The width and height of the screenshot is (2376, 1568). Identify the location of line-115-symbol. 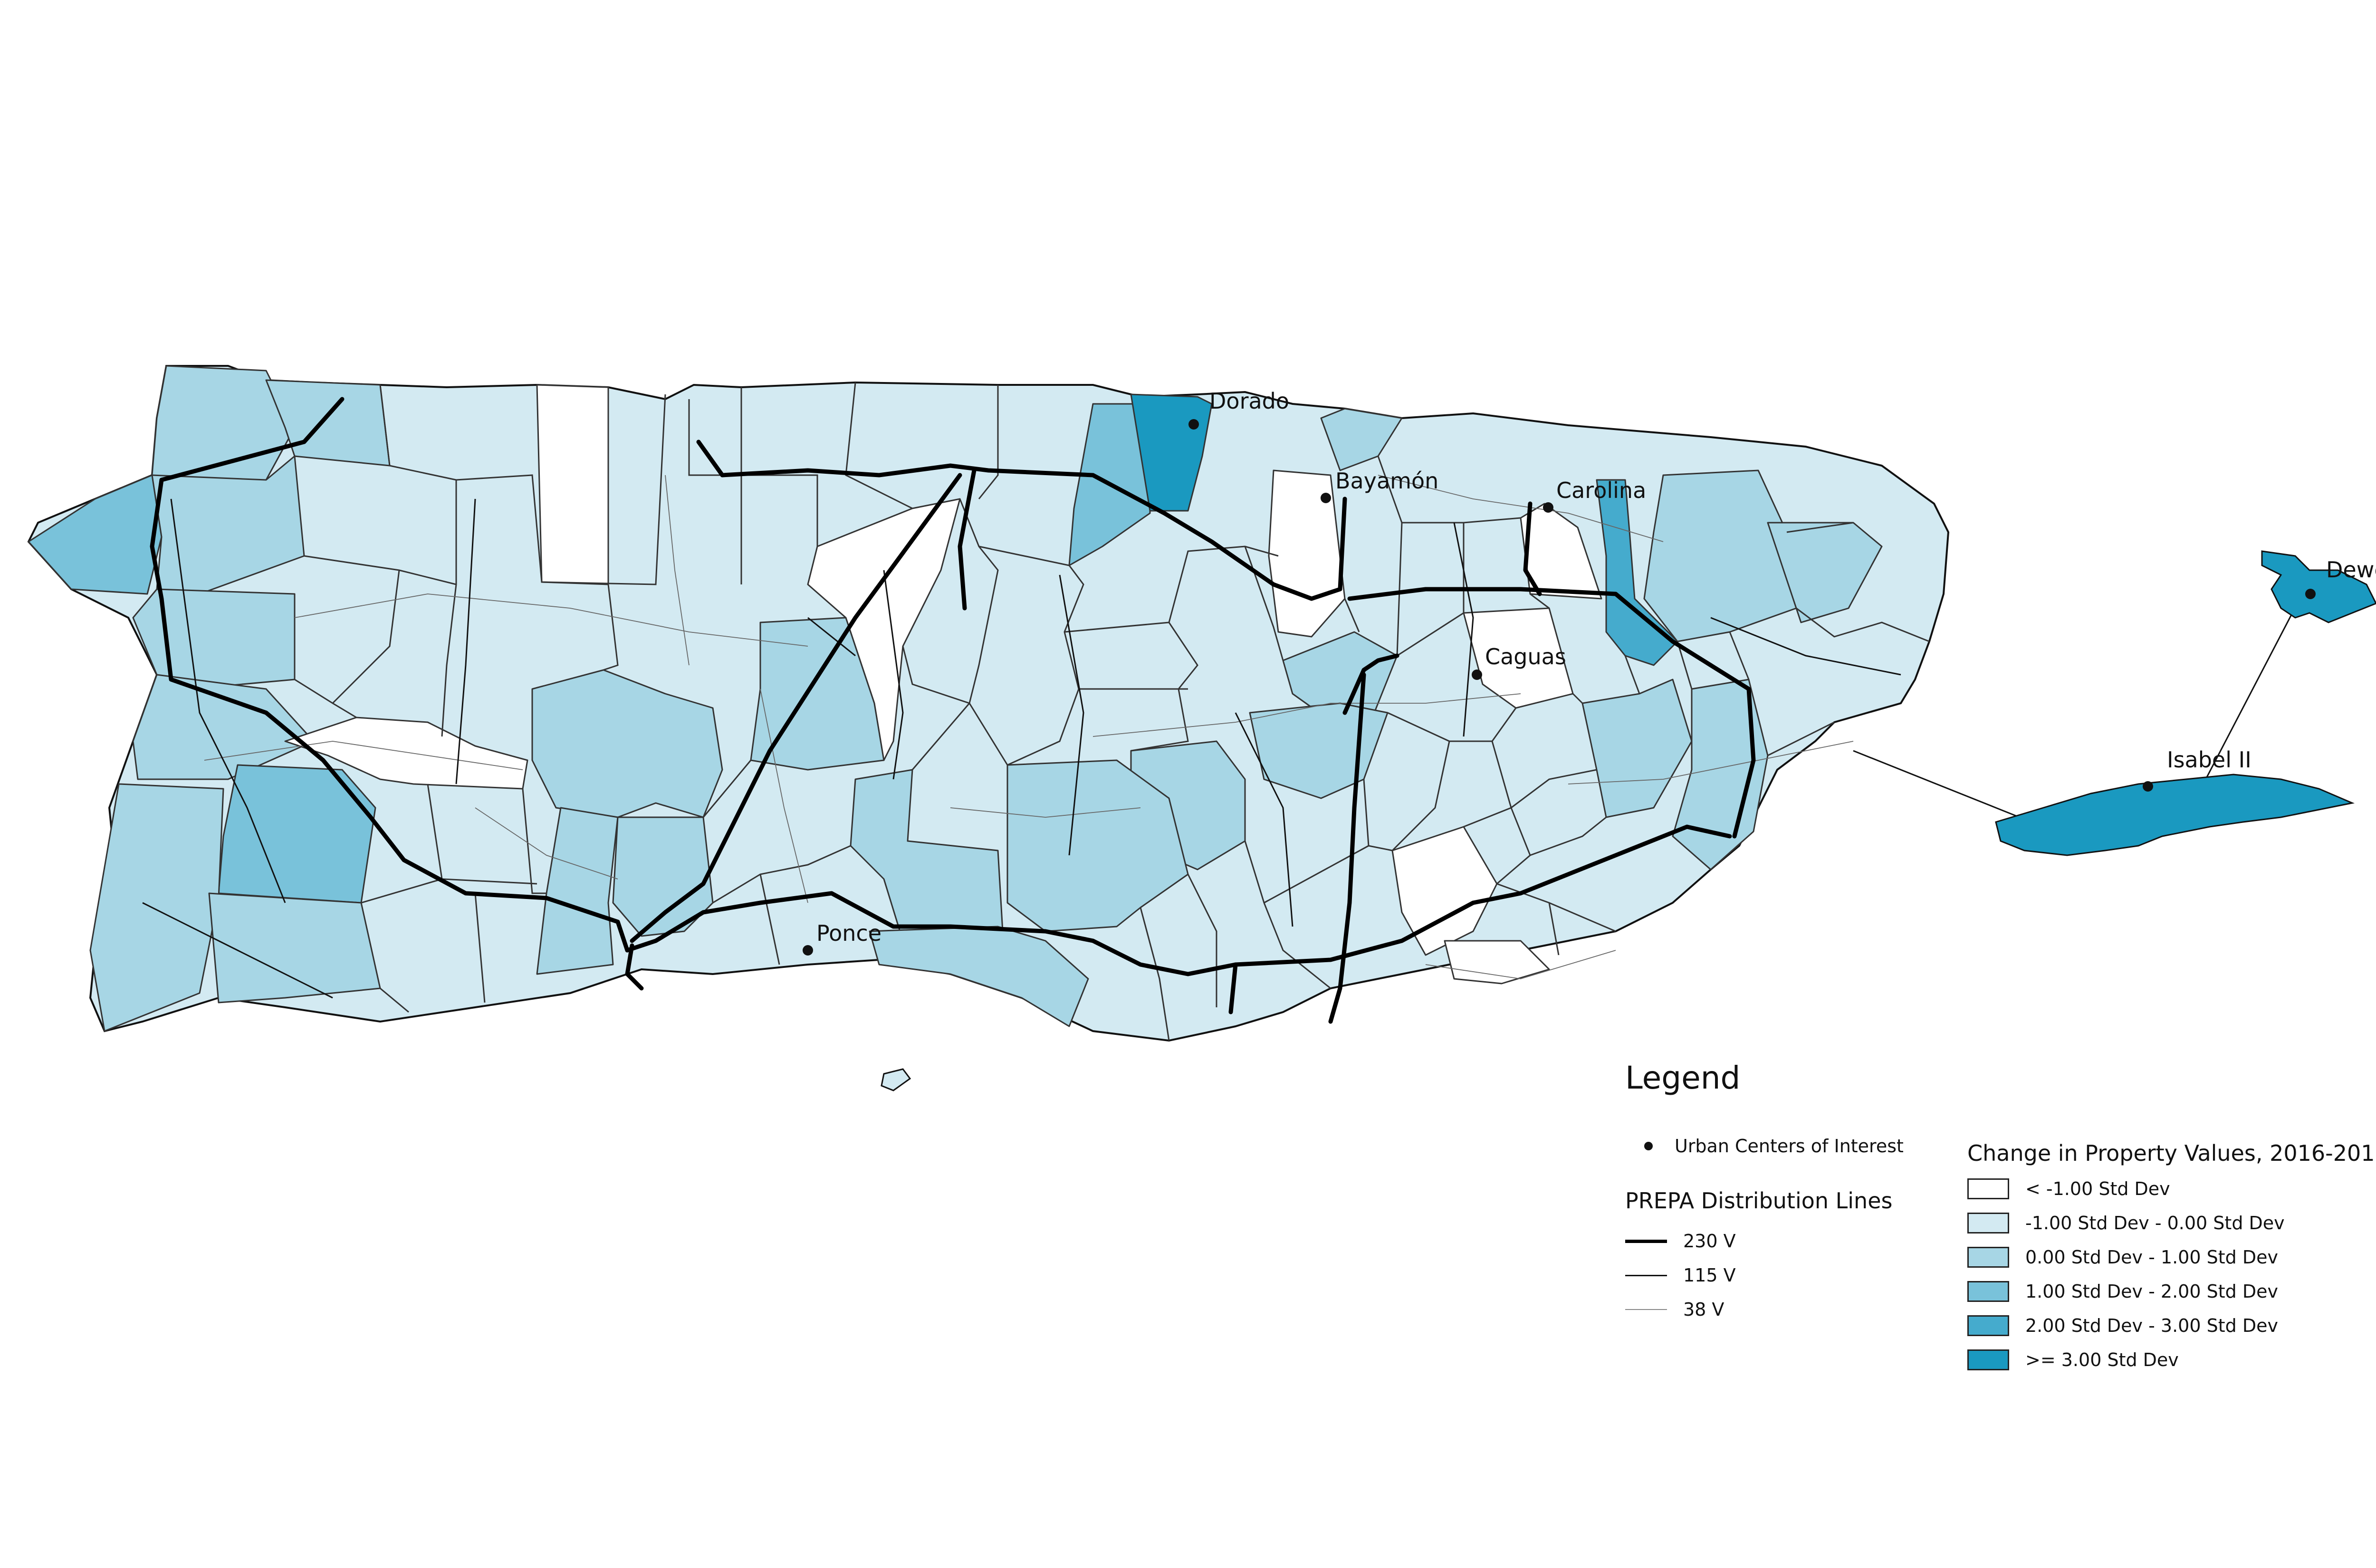
(1646, 1275).